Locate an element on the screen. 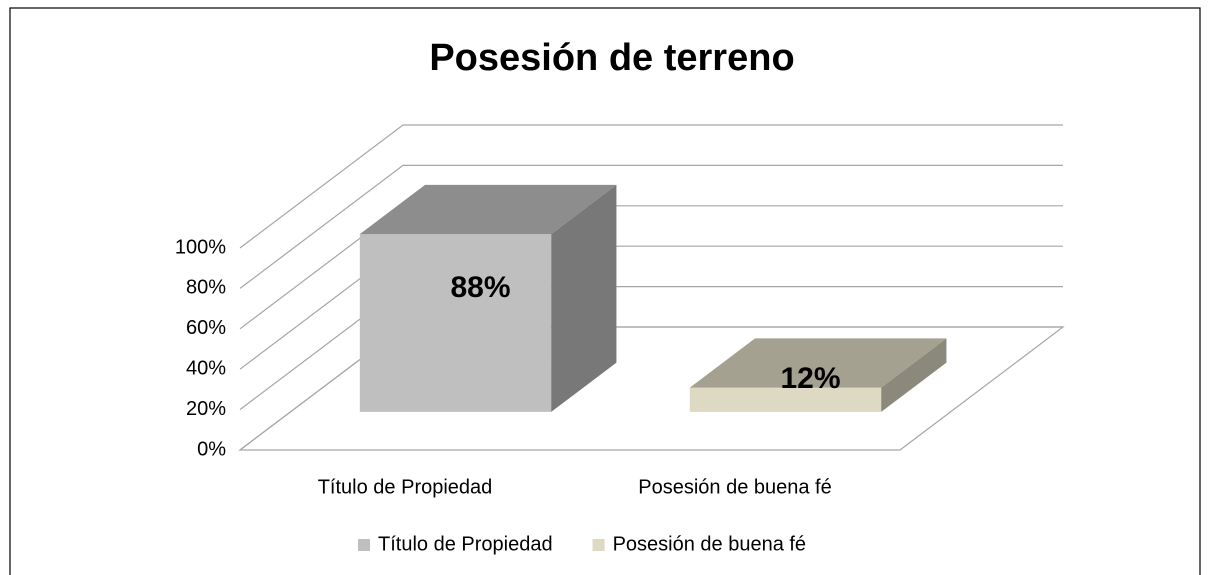  y-tick-label: 100% is located at coordinates (200, 247).